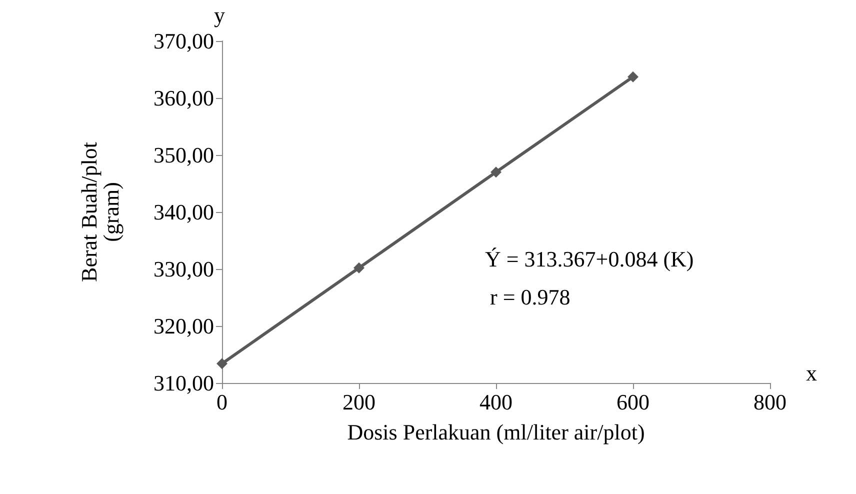 The image size is (856, 494). Describe the element at coordinates (184, 383) in the screenshot. I see `y-tick-label: 310,00` at that location.